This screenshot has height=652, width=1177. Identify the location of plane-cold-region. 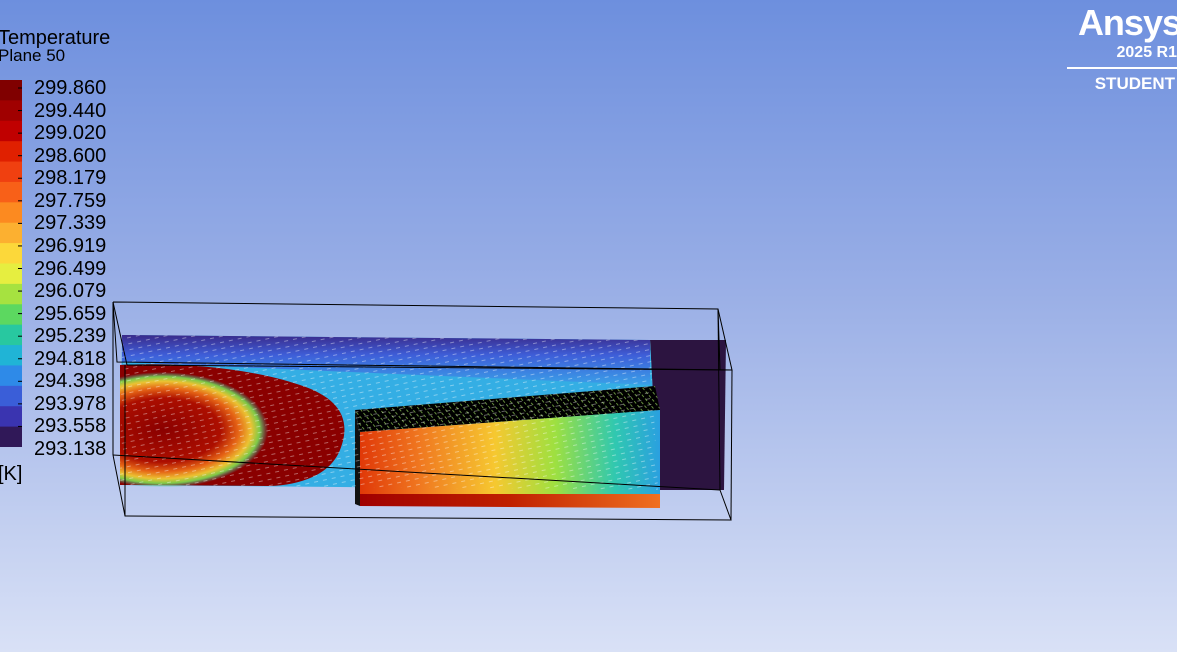
(688, 415).